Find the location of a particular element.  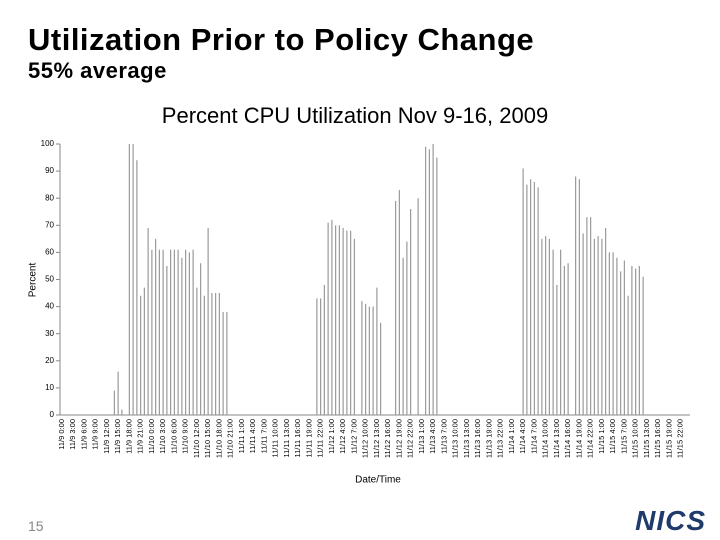

x-tick-label: 11/10 12:00 is located at coordinates (196, 438).